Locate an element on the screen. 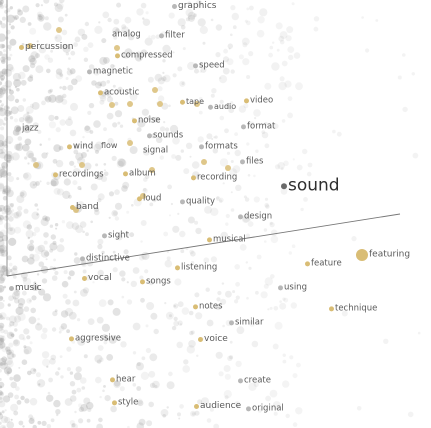 Image resolution: width=431 pixels, height=428 pixels. word-label-featuring: featuring is located at coordinates (383, 255).